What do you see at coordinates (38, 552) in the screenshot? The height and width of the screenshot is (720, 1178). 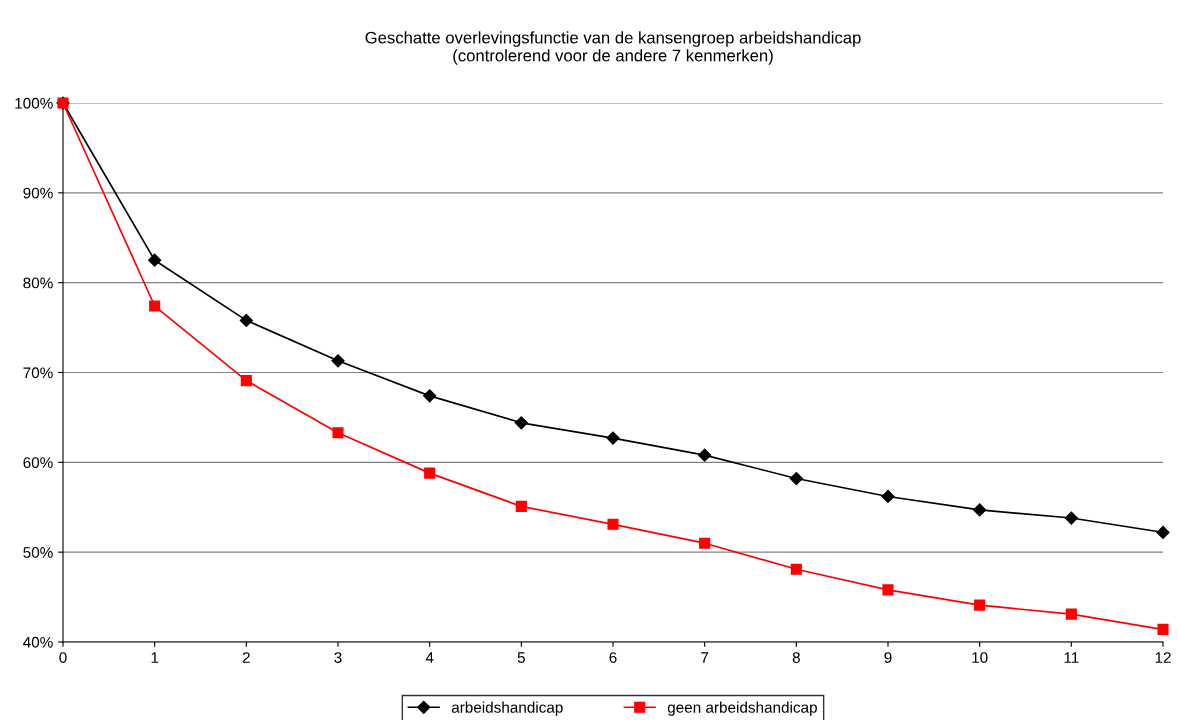 I see `y-tick-label: 50%` at bounding box center [38, 552].